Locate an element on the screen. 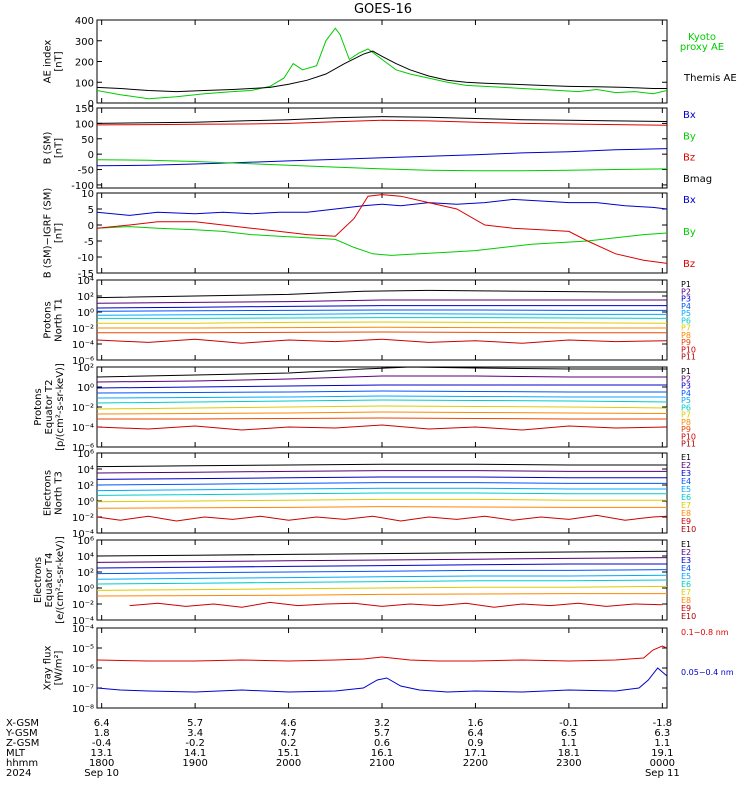  legend-entry: E2 is located at coordinates (686, 552).